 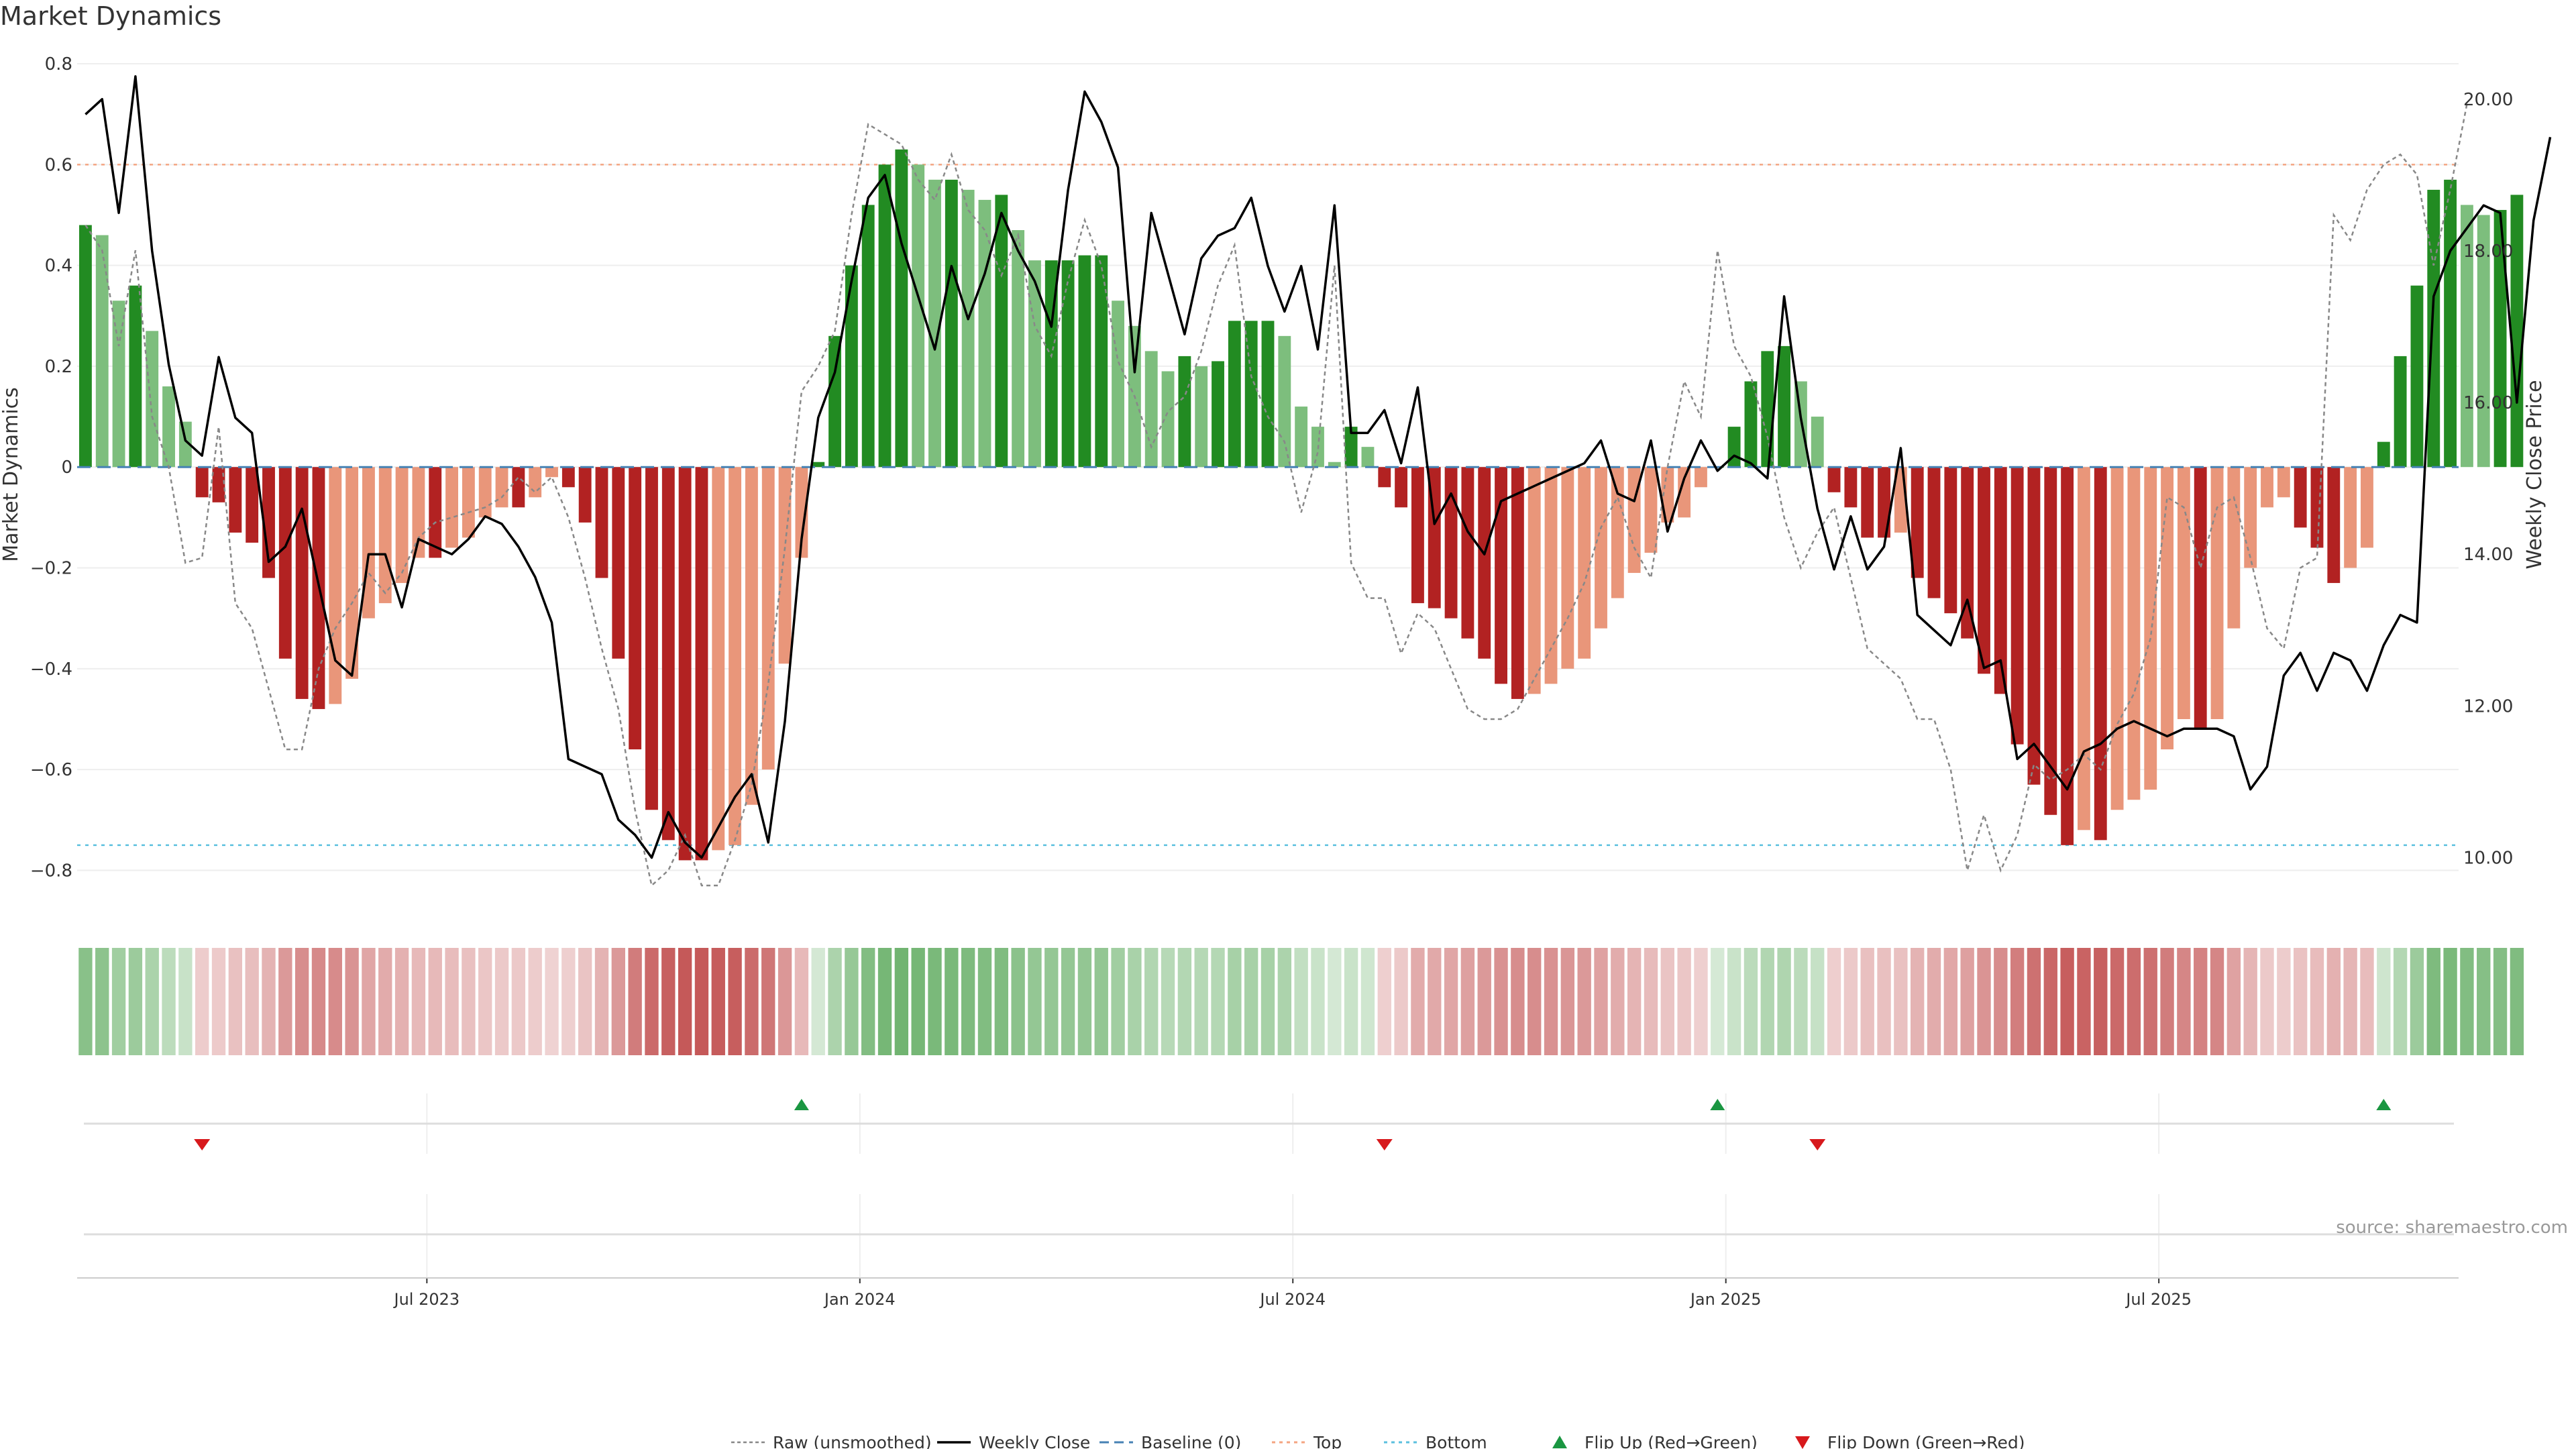 What do you see at coordinates (2488, 251) in the screenshot?
I see `y2-tick-label: 18.00` at bounding box center [2488, 251].